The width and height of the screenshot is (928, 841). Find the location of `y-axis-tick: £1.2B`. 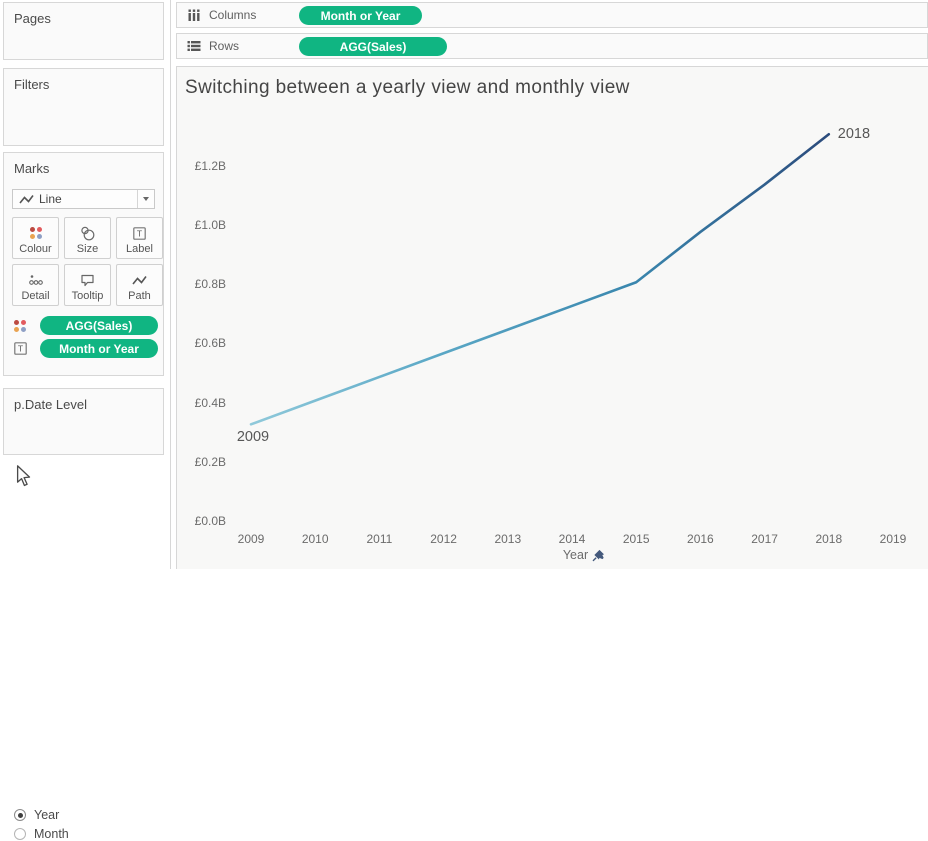

y-axis-tick: £1.2B is located at coordinates (210, 165).